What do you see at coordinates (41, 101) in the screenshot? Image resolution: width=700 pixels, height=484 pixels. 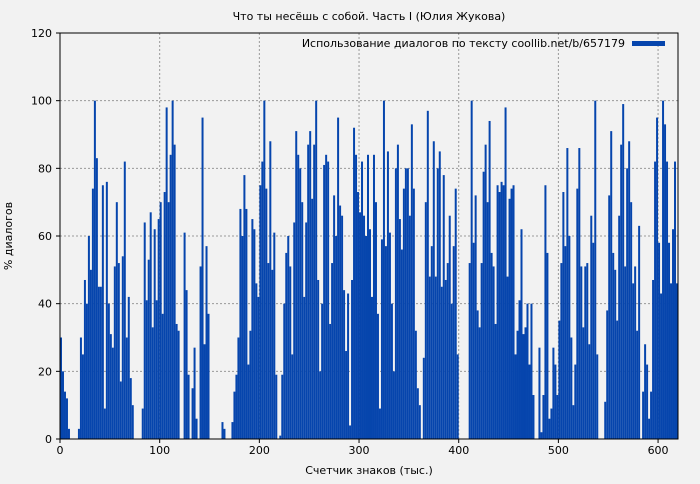 I see `y-tick-label: 100` at bounding box center [41, 101].